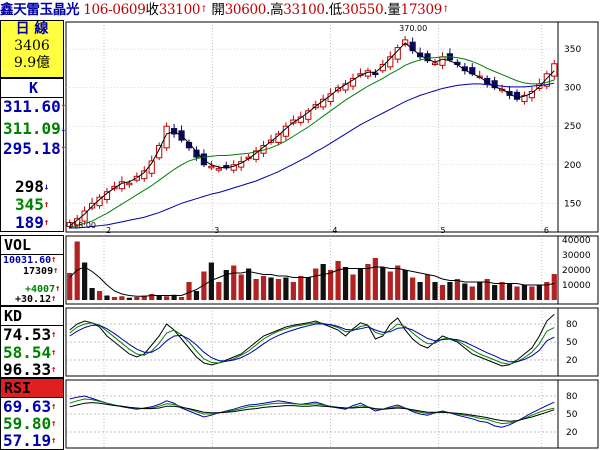 This screenshot has height=450, width=600. What do you see at coordinates (27, 440) in the screenshot?
I see `rsi-value-3: 57.19` at bounding box center [27, 440].